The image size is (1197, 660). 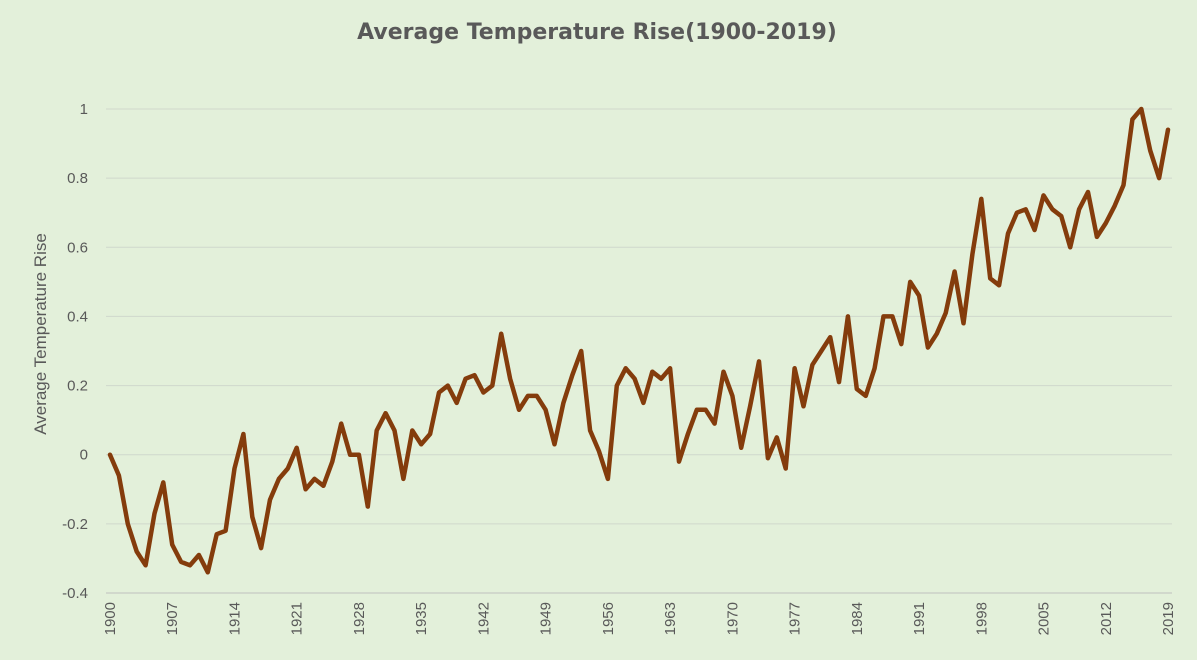 What do you see at coordinates (77, 386) in the screenshot?
I see `y-tick-label: 0.2` at bounding box center [77, 386].